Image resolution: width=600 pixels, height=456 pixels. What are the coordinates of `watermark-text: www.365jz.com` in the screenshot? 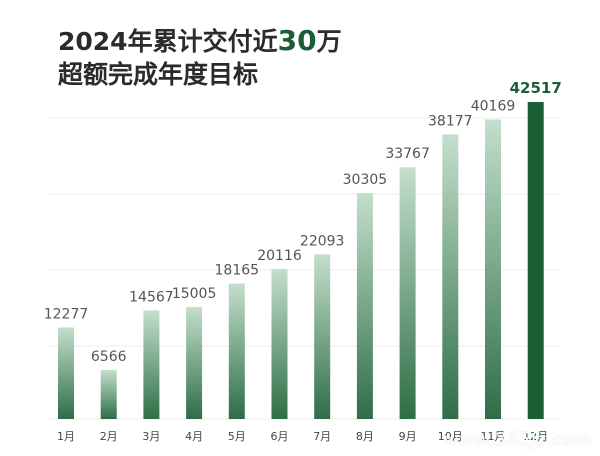 It's located at (517, 439).